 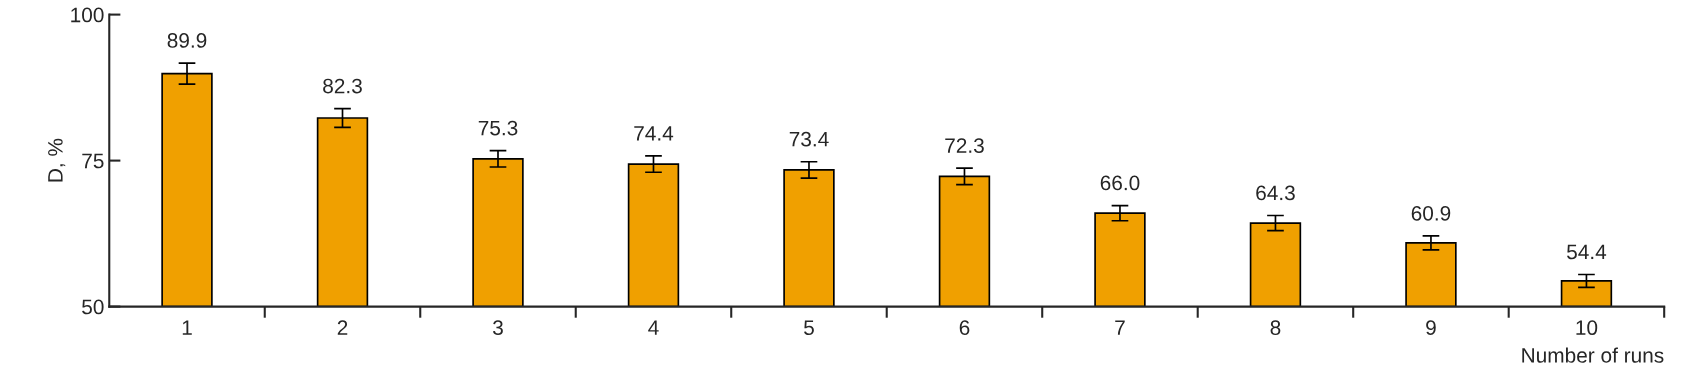 What do you see at coordinates (1120, 183) in the screenshot?
I see `data-label: 66.0` at bounding box center [1120, 183].